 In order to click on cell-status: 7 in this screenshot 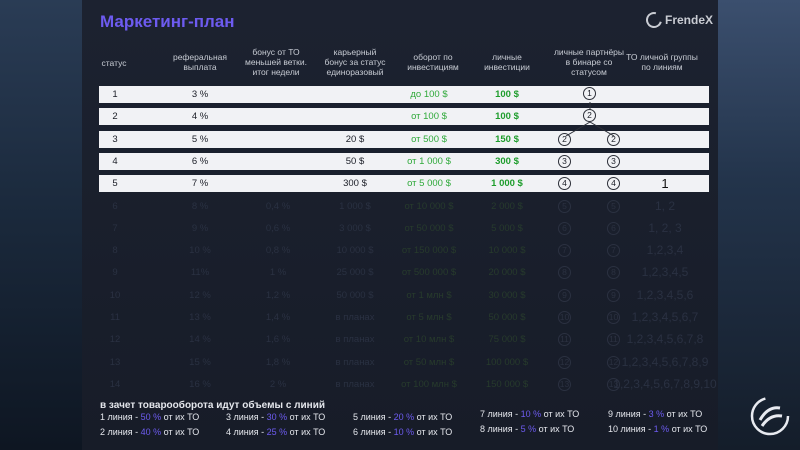, I will do `click(115, 228)`.